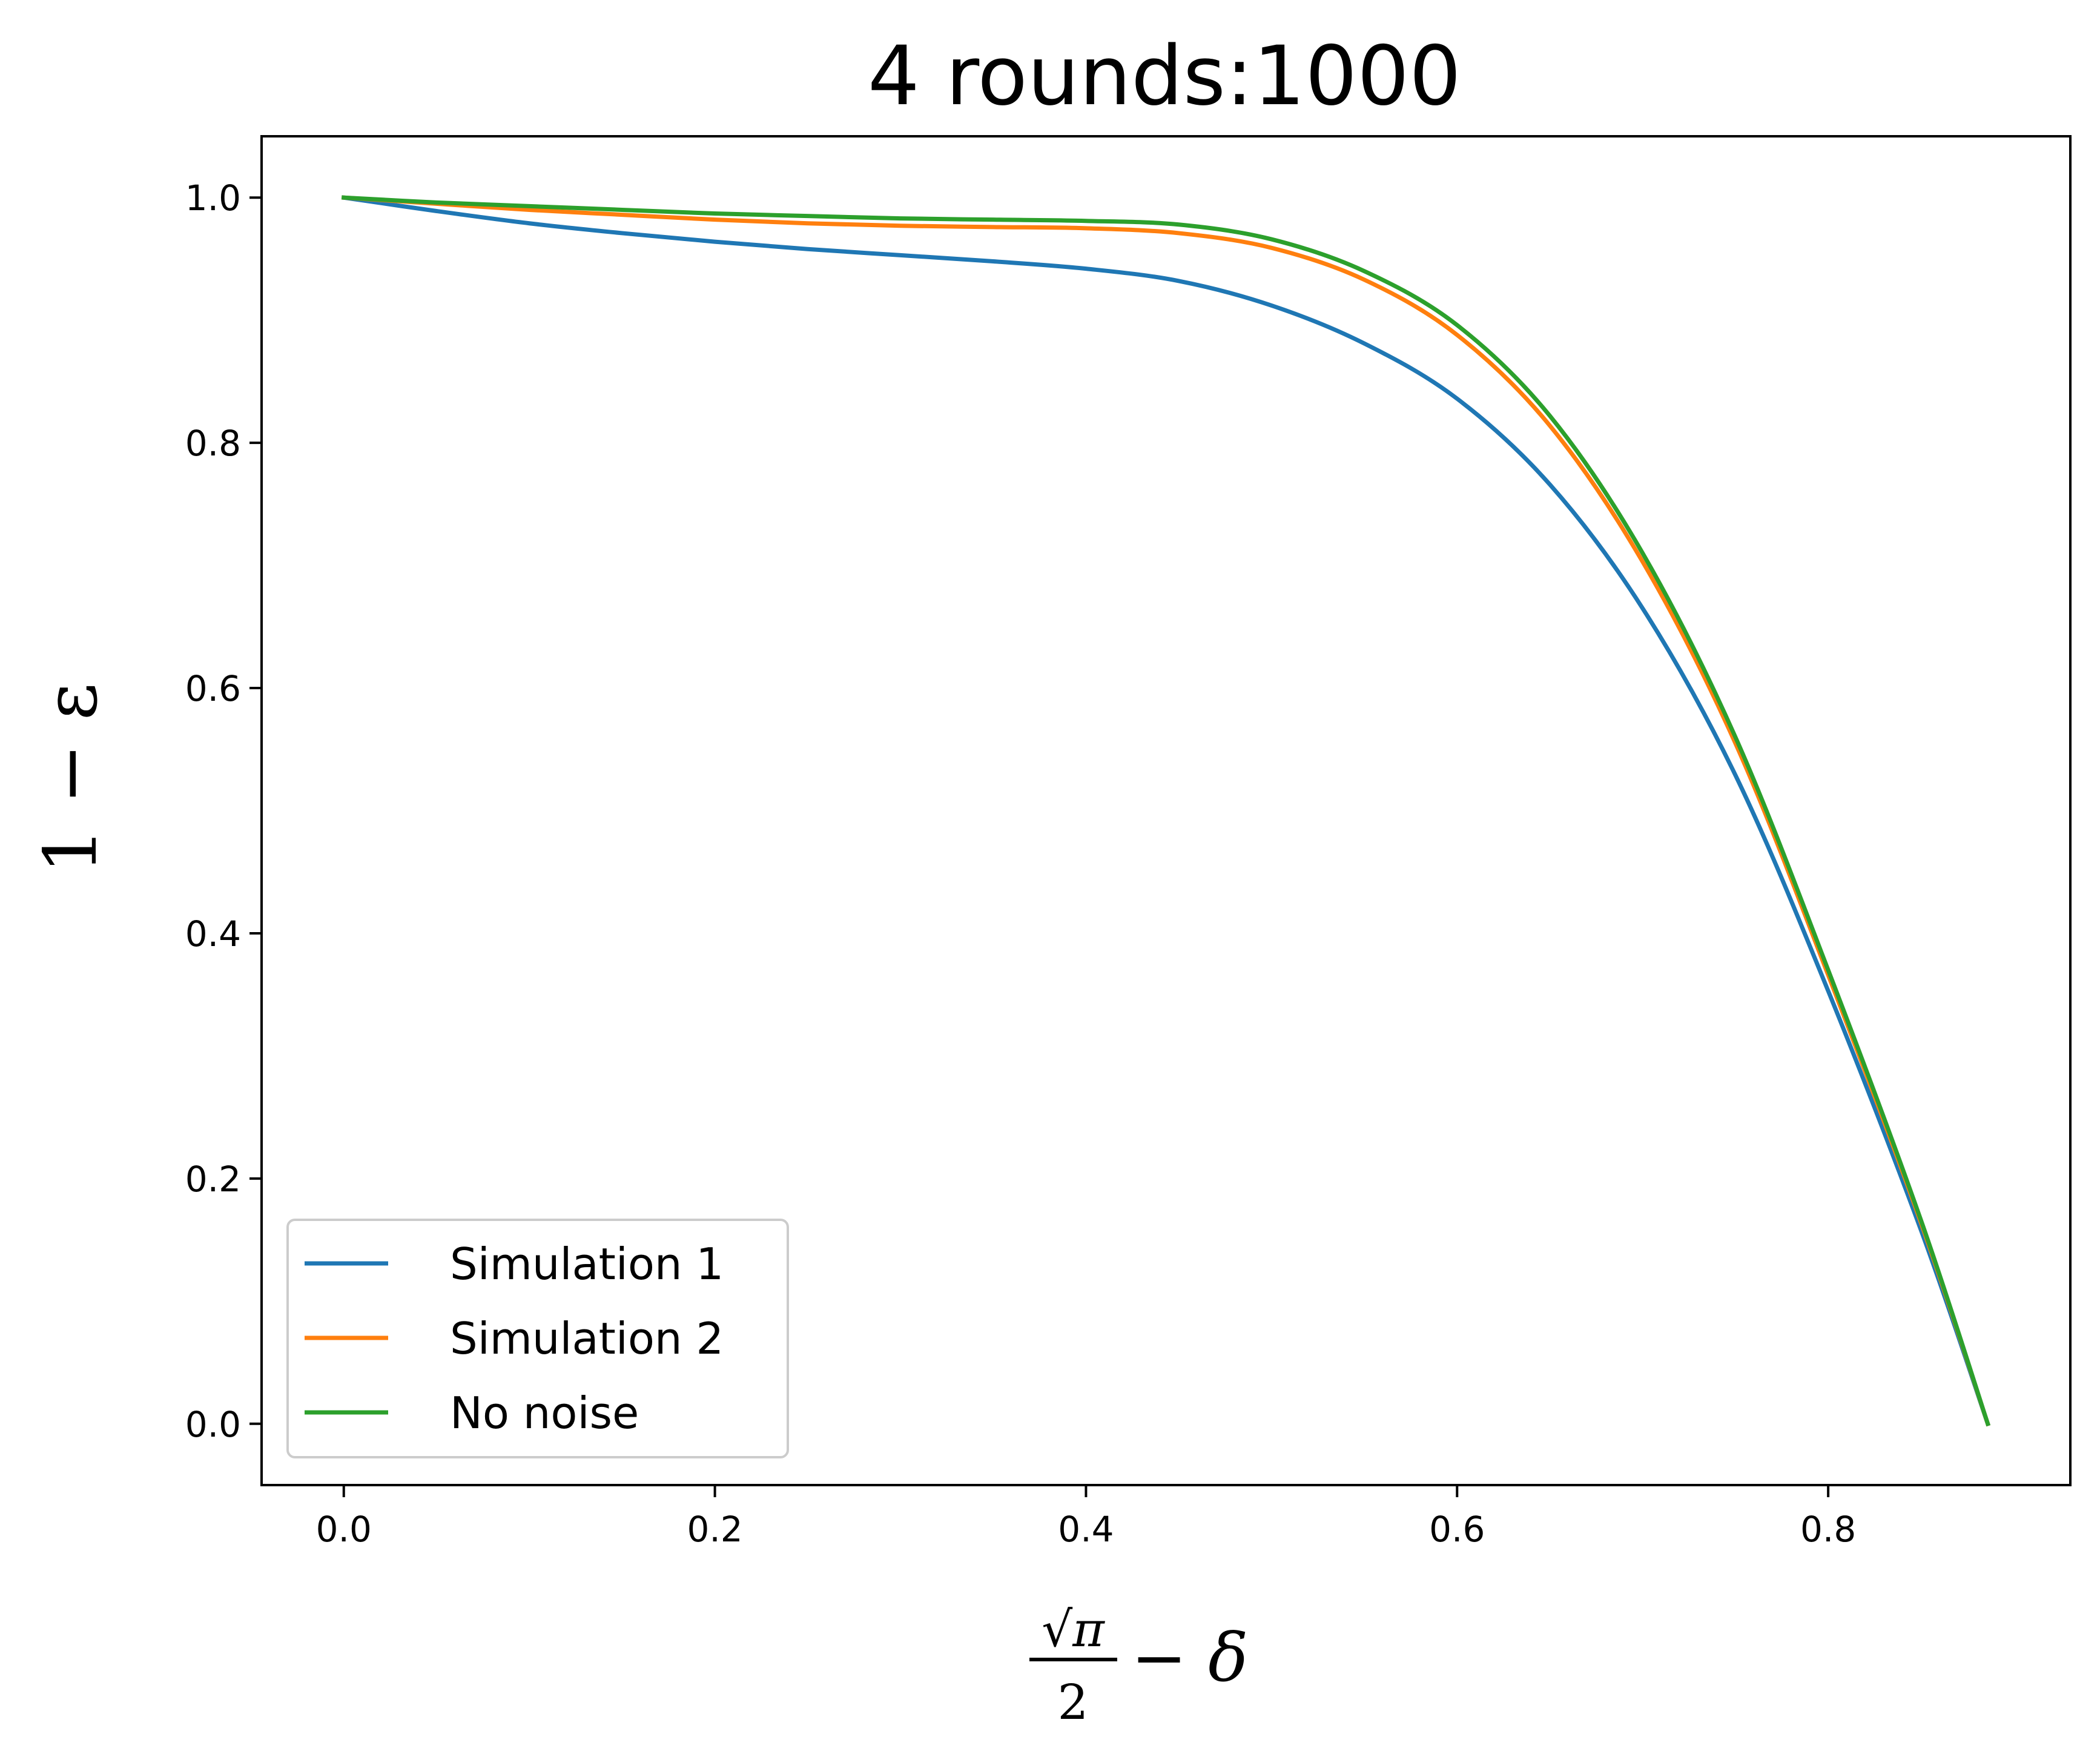  I want to click on x-axis-label: √π 2 − δ, so click(1138, 1666).